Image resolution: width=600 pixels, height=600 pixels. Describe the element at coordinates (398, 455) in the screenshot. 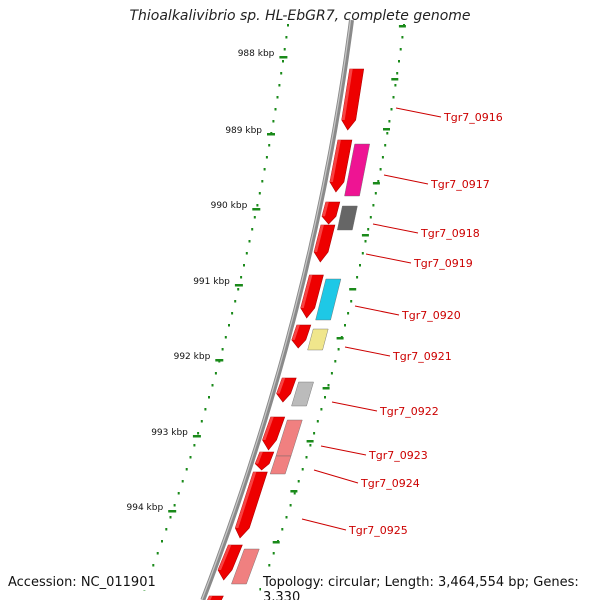

I see `gene-label-Tgr7_0923: Tgr7_0923` at that location.